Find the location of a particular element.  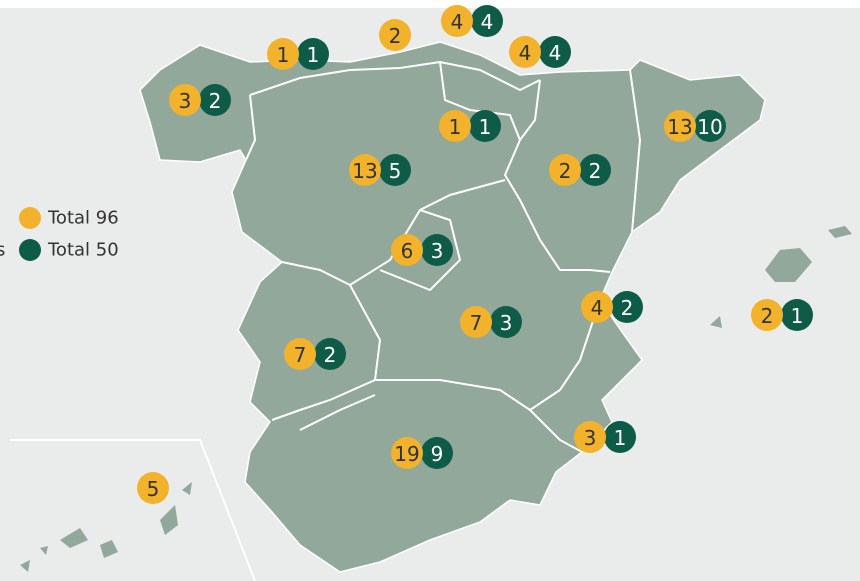

canary-frame is located at coordinates (133, 510).